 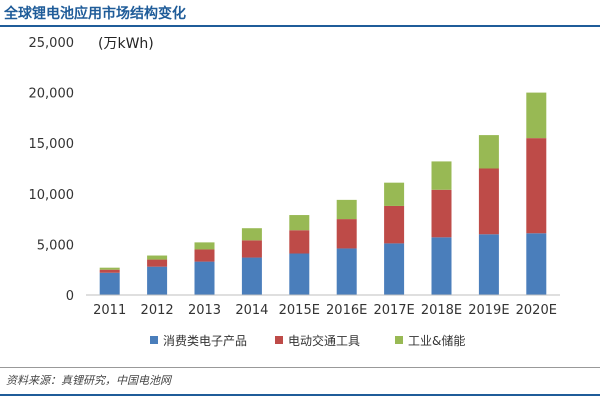 What do you see at coordinates (52, 43) in the screenshot?
I see `y-tick-label: 25,000` at bounding box center [52, 43].